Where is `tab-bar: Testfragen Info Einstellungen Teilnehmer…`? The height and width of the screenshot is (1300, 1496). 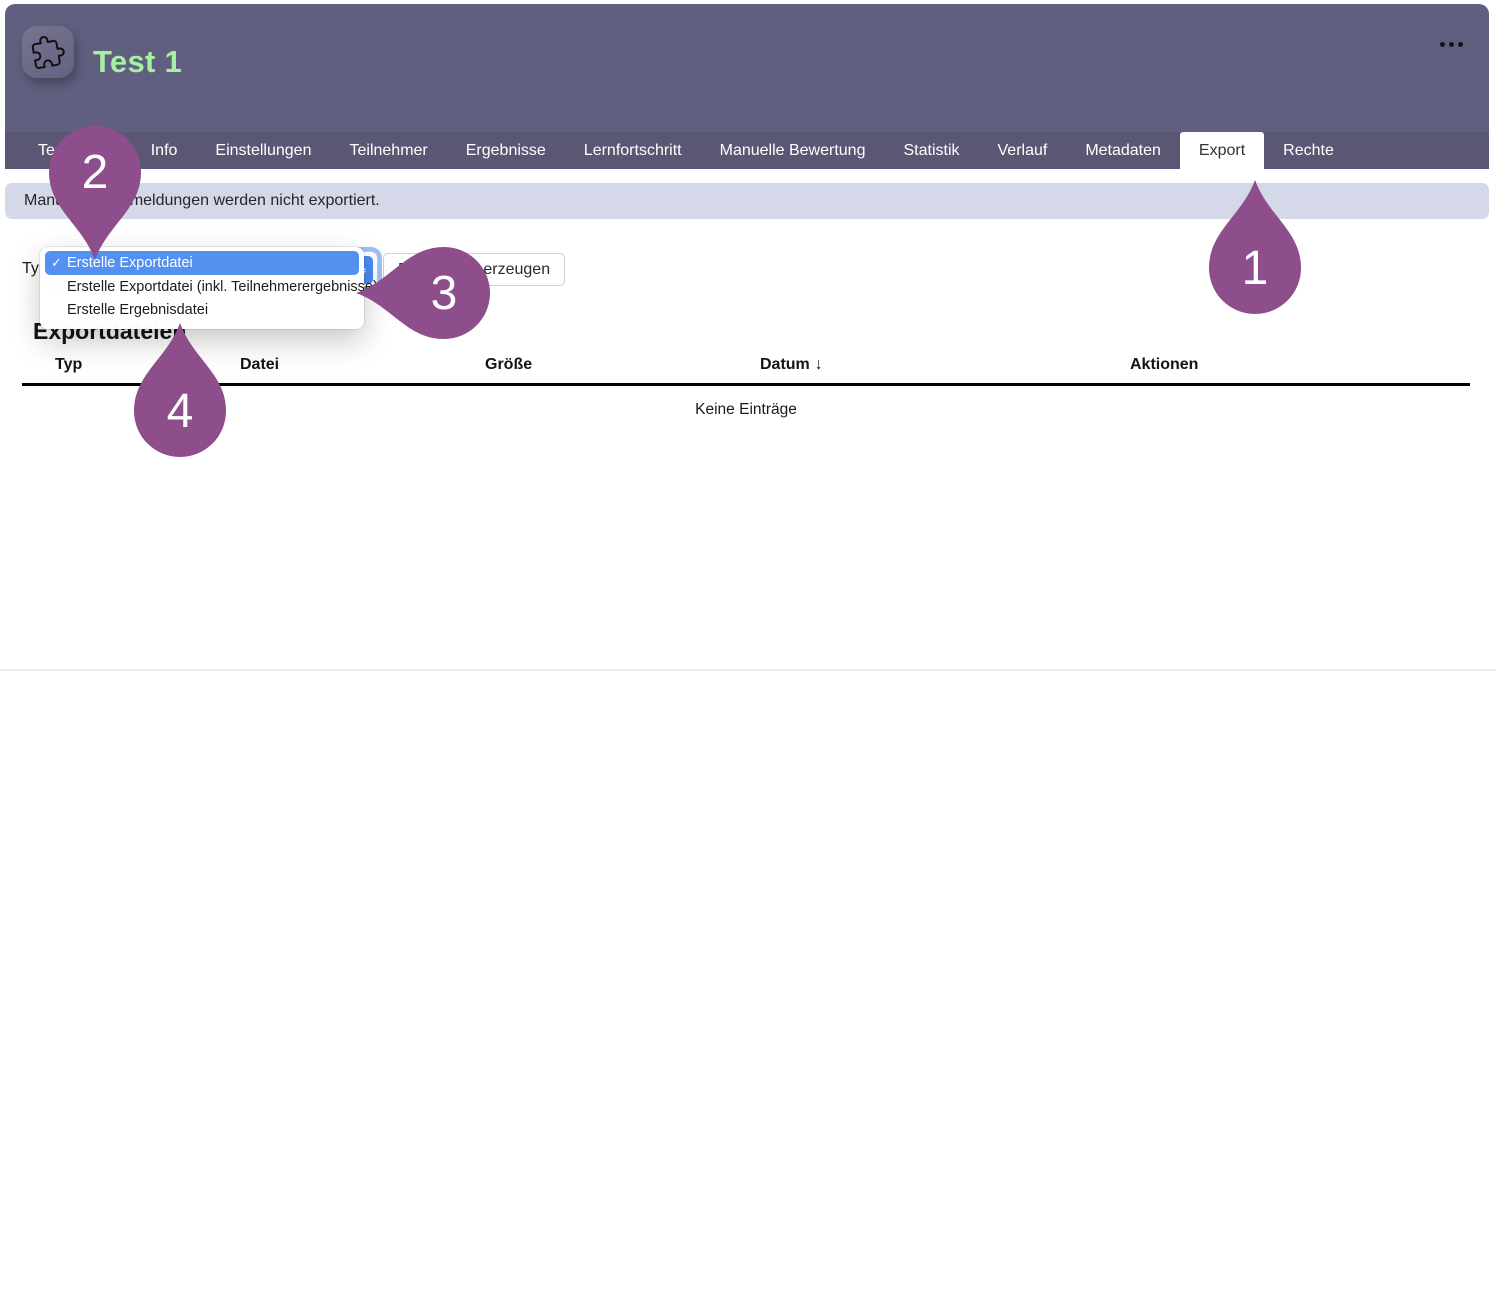 tab-bar: Testfragen Info Einstellungen Teilnehmer… is located at coordinates (747, 150).